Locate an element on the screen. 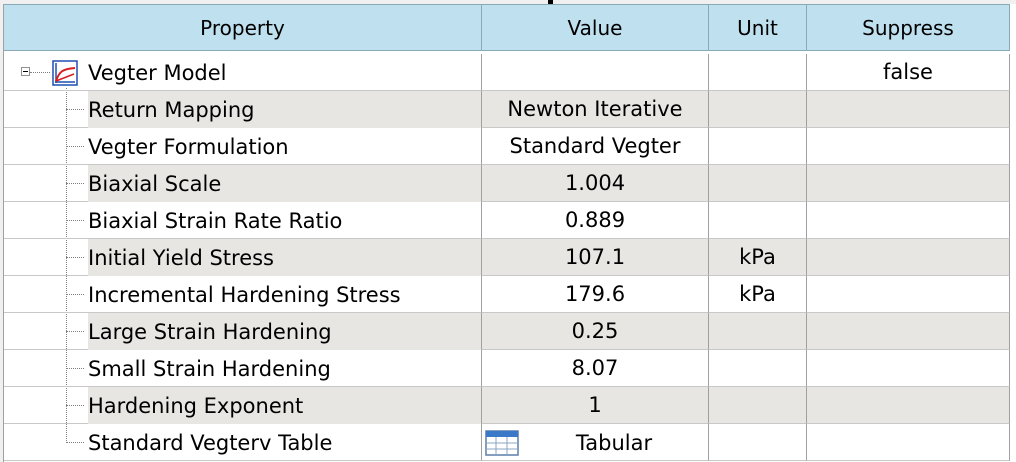 The image size is (1016, 462). property-value-cell: 179.6 is located at coordinates (595, 294).